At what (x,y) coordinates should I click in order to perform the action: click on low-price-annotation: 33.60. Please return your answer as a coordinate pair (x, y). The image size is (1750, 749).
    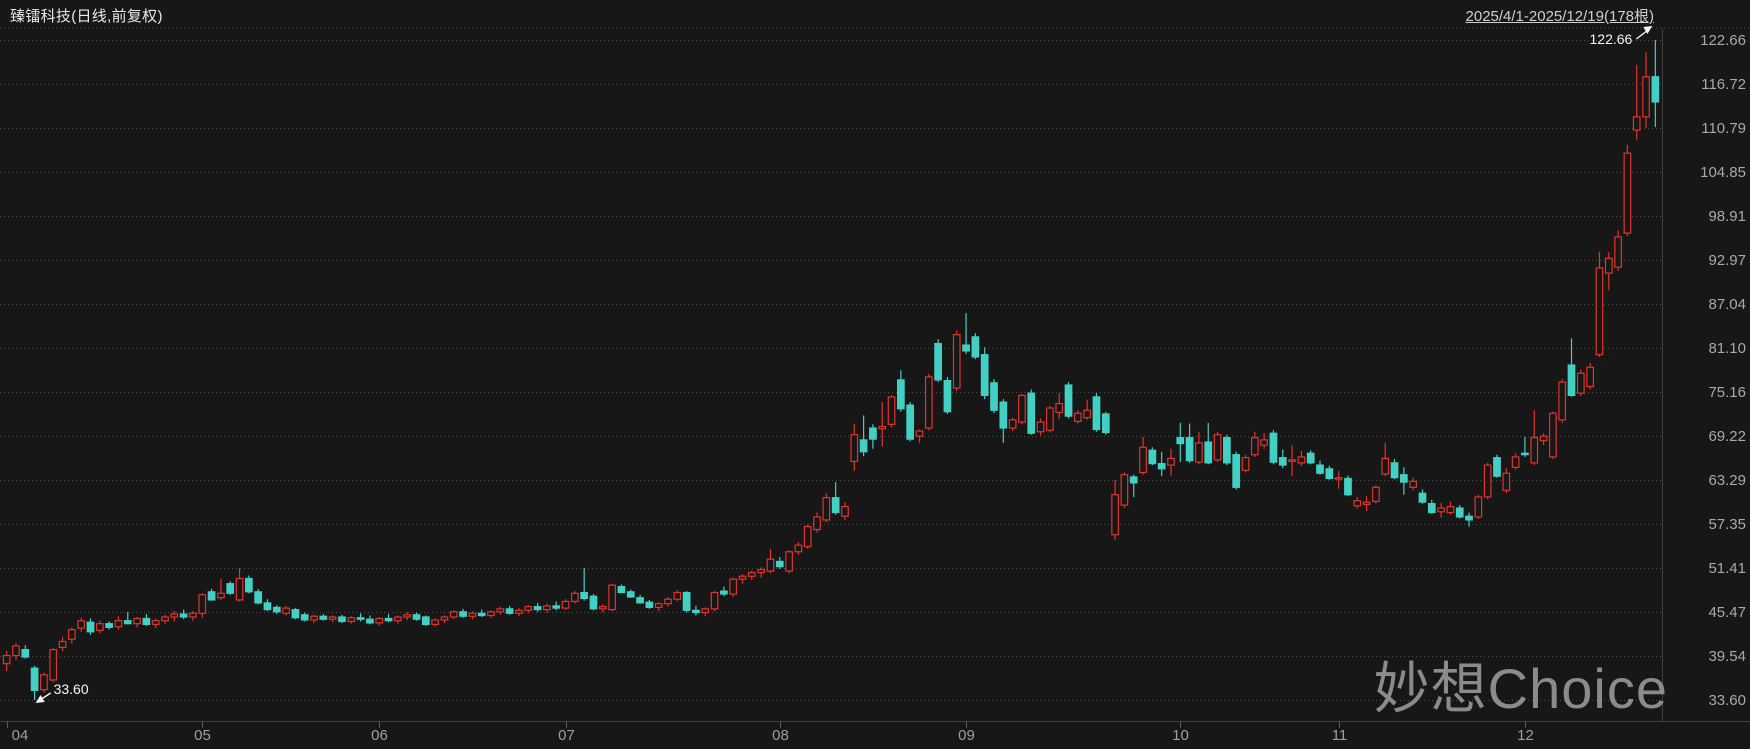
    Looking at the image, I should click on (71, 689).